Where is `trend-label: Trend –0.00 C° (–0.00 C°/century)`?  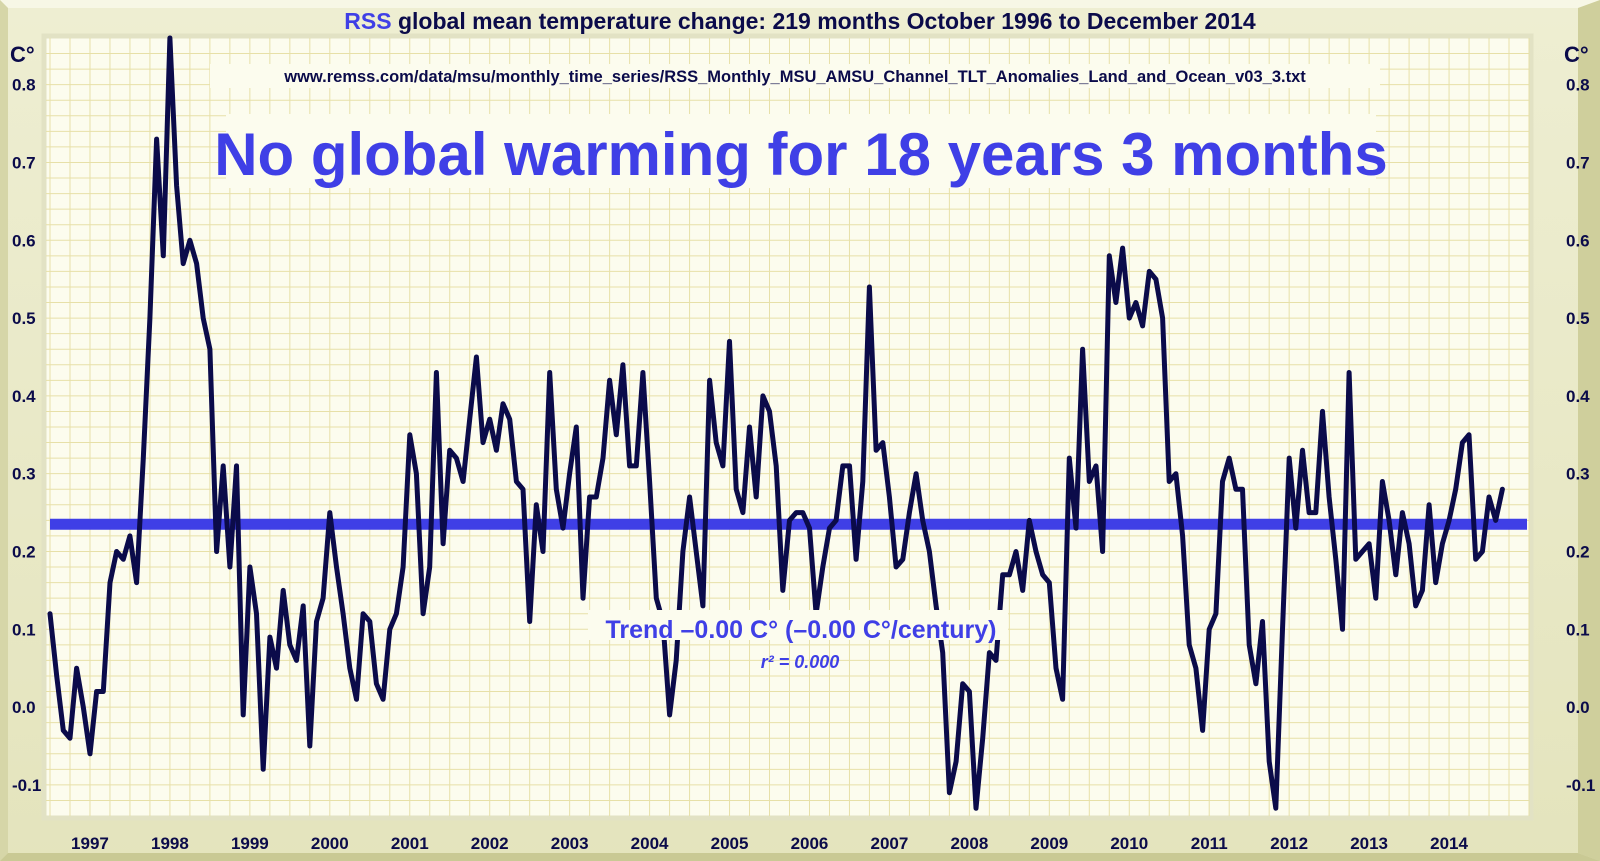
trend-label: Trend –0.00 C° (–0.00 C°/century) is located at coordinates (801, 630).